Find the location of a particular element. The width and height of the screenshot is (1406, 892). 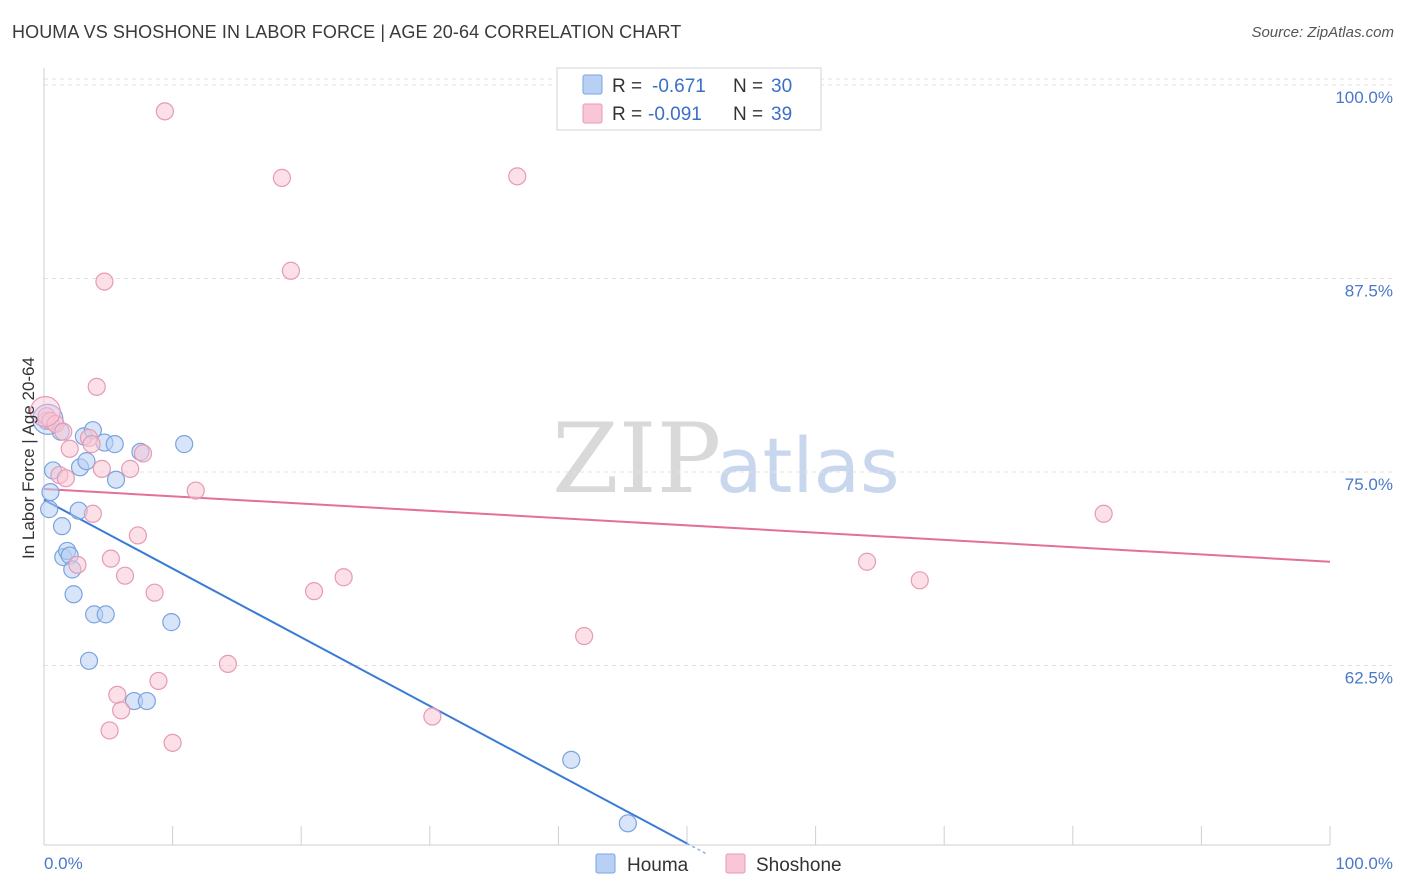

y-tick-label: 62.5% is located at coordinates (1369, 677).